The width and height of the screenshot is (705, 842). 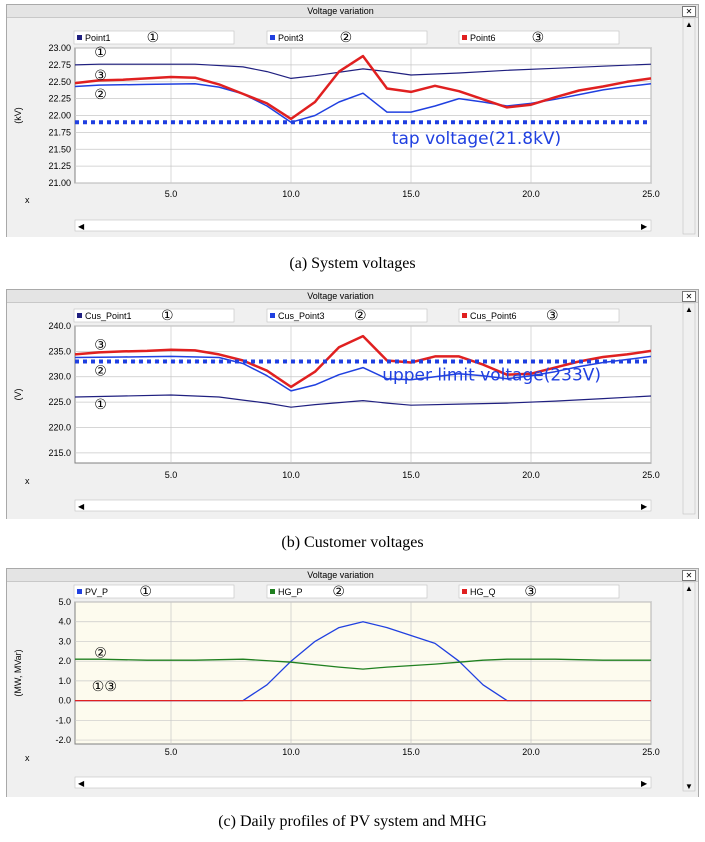 What do you see at coordinates (59, 82) in the screenshot?
I see `y-tick-label: 22.50` at bounding box center [59, 82].